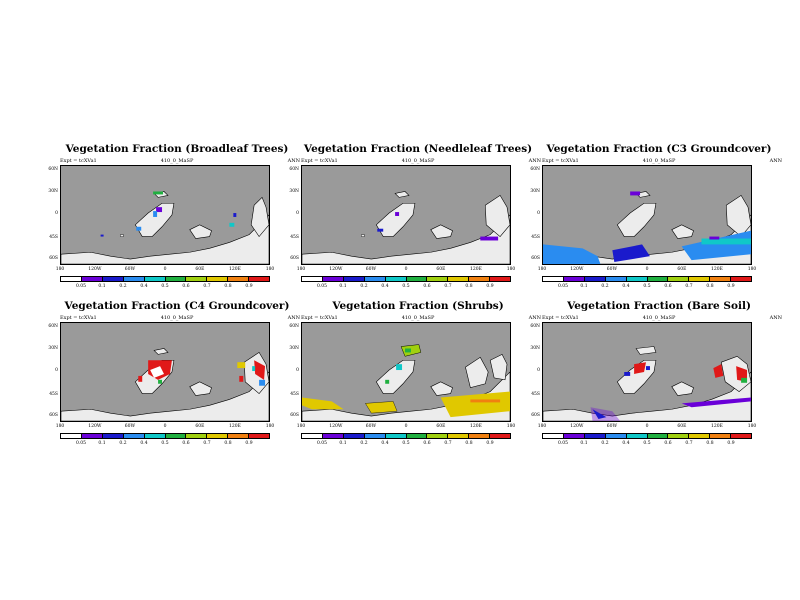  Describe the element at coordinates (659, 149) in the screenshot. I see `panel-title: Vegetation Fraction (C3 Groundcover)` at that location.